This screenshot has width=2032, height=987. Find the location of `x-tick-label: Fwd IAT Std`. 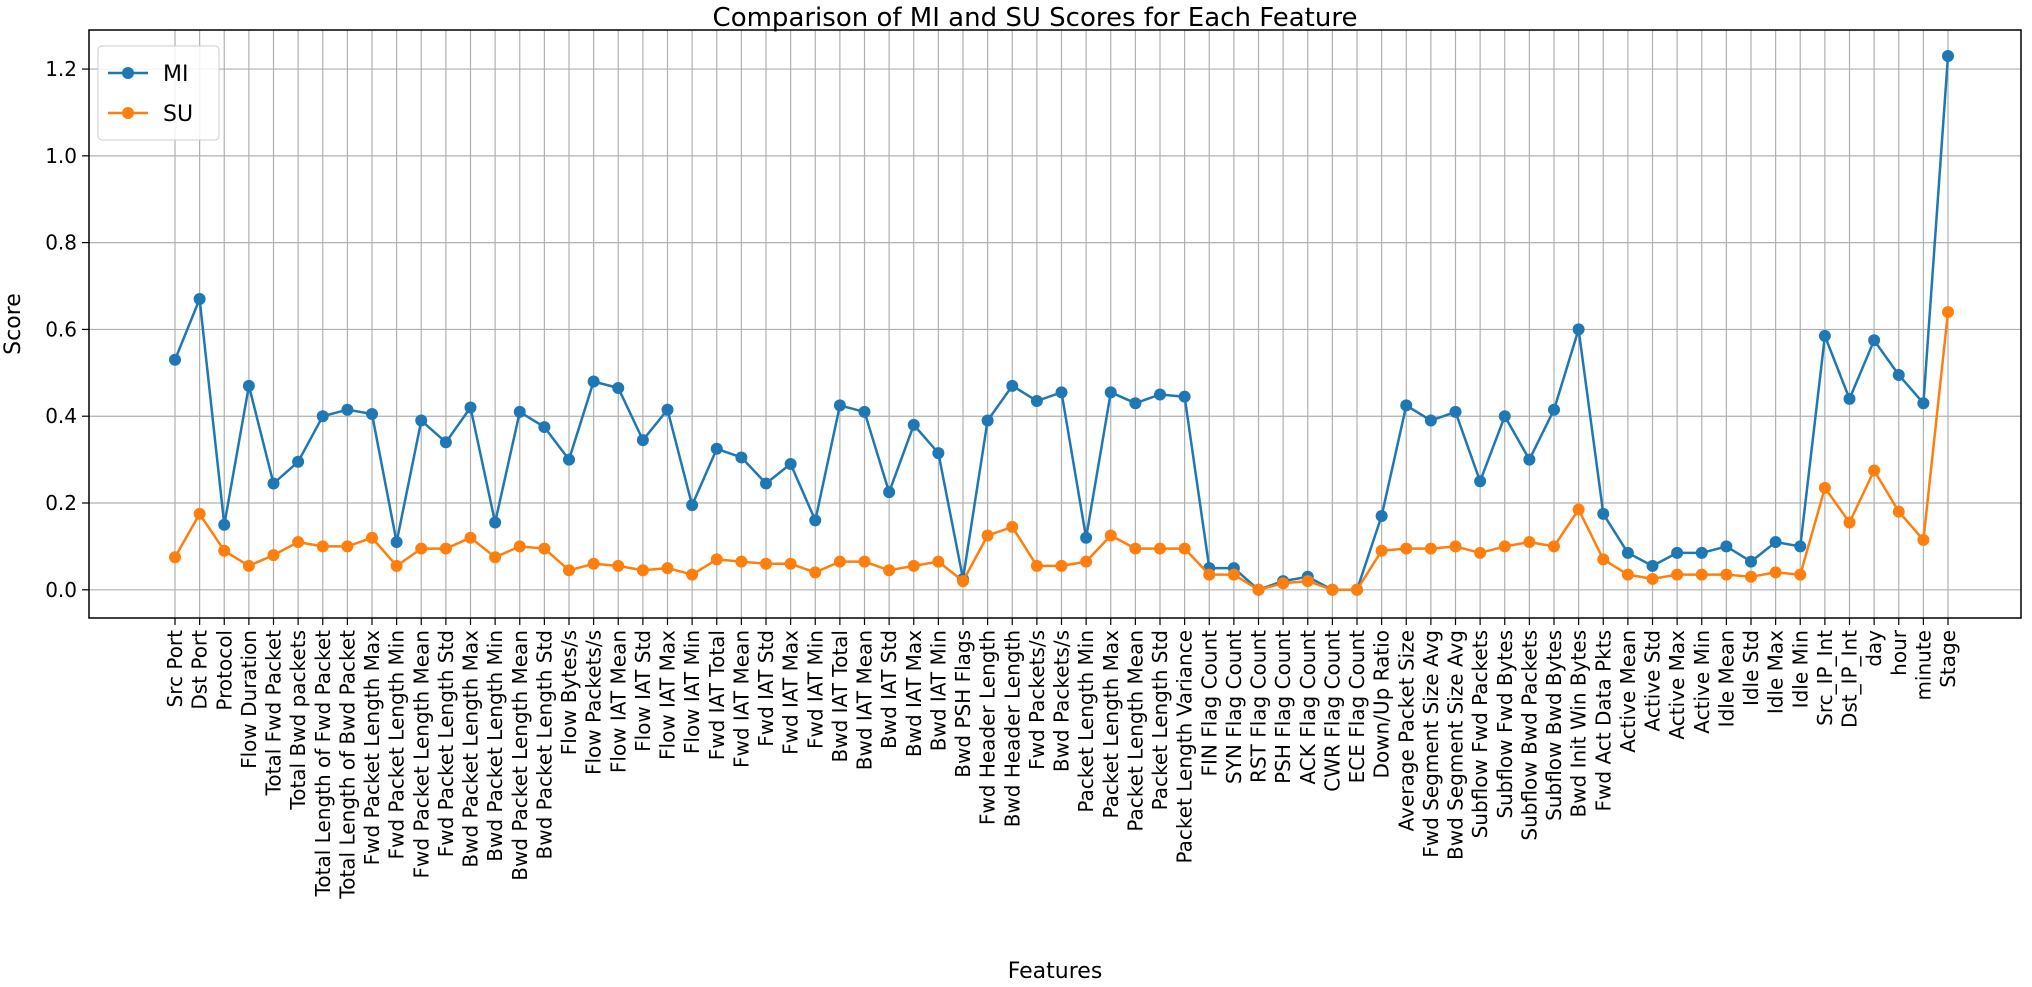

x-tick-label: Fwd IAT Std is located at coordinates (766, 688).